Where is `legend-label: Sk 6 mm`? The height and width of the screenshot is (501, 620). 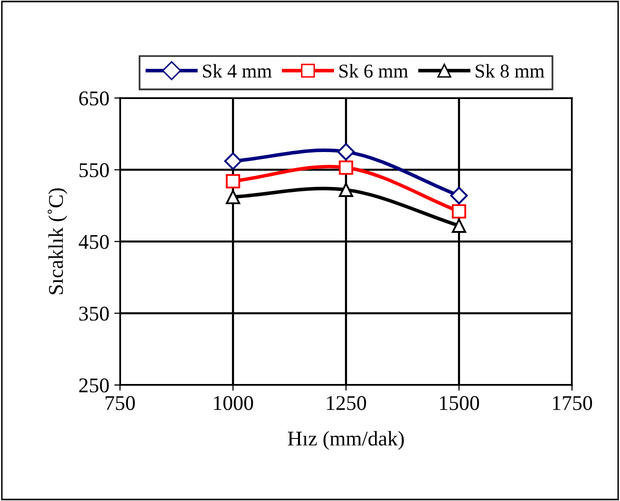 legend-label: Sk 6 mm is located at coordinates (373, 71).